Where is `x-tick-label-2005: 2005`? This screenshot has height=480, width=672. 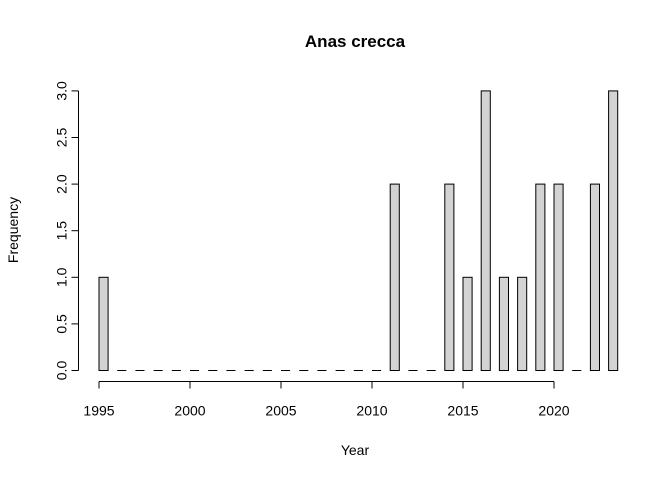
x-tick-label-2005: 2005 is located at coordinates (280, 411).